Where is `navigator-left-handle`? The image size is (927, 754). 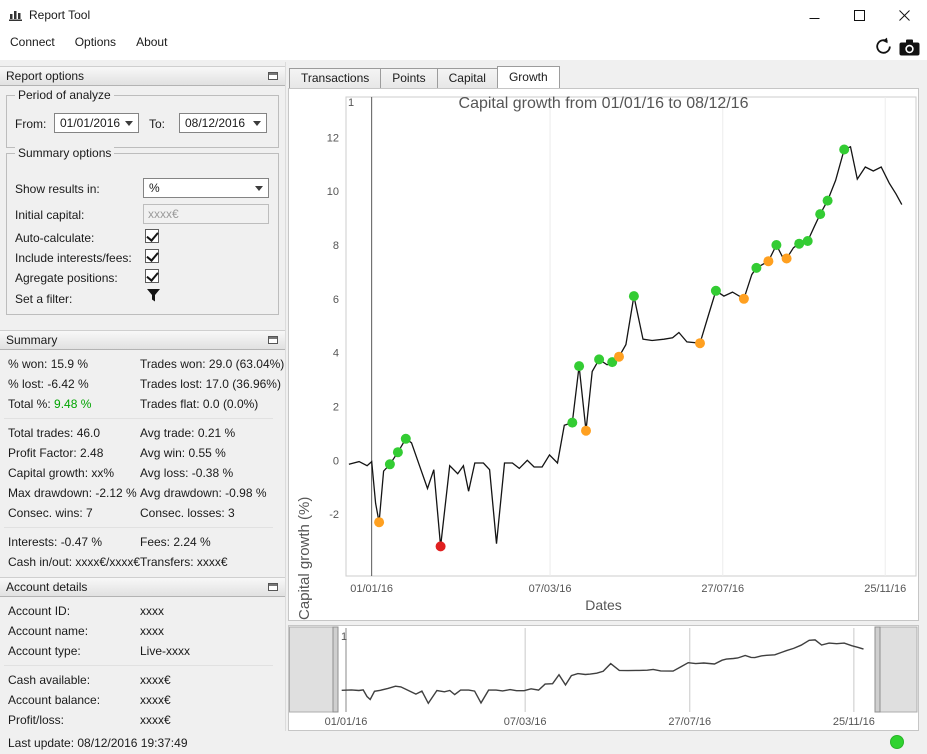 navigator-left-handle is located at coordinates (335, 669).